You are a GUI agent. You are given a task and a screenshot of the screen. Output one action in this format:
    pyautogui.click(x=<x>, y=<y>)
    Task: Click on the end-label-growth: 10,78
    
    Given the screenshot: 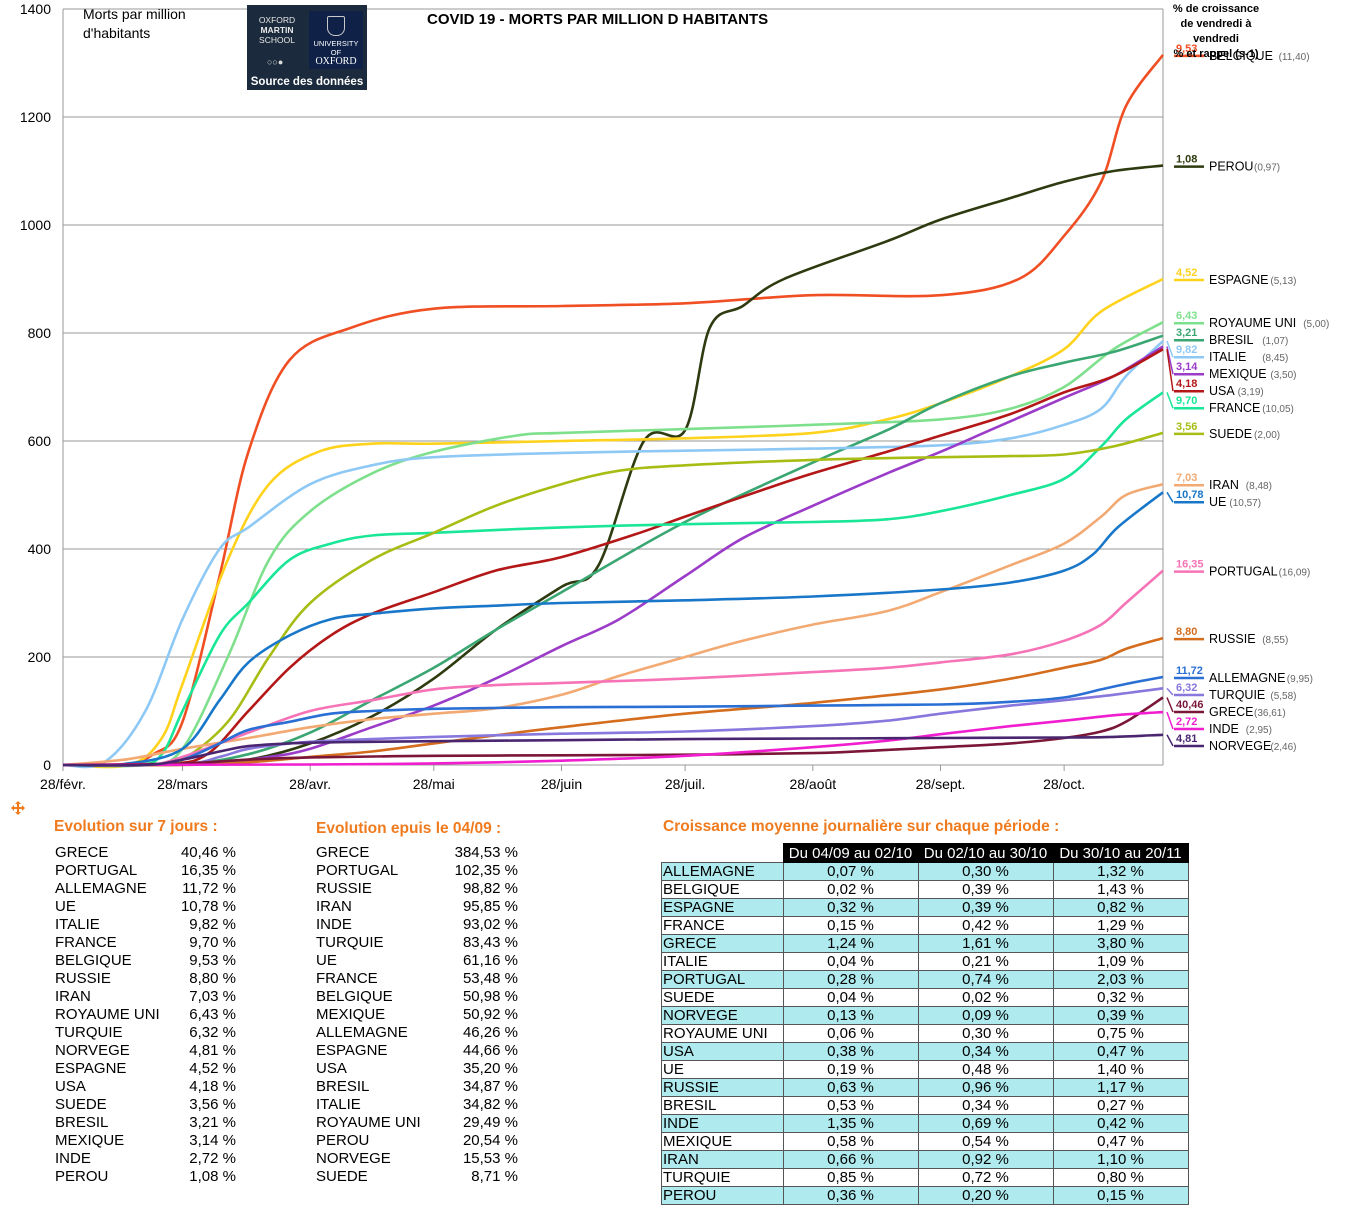 What is the action you would take?
    pyautogui.click(x=1190, y=495)
    